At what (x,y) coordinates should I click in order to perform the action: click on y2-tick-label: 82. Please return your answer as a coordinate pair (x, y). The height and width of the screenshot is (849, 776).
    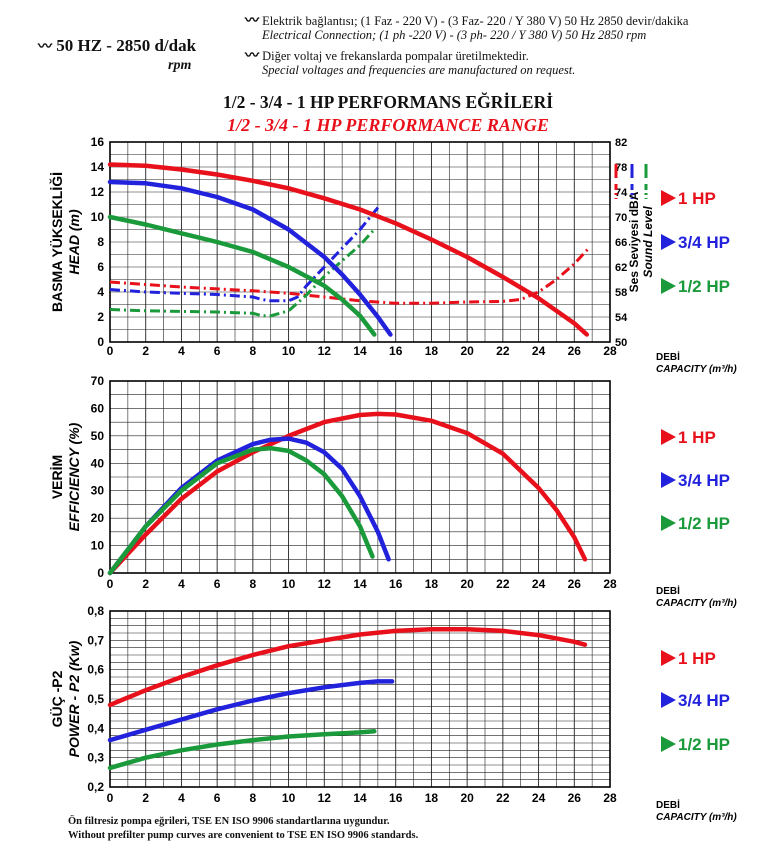
    Looking at the image, I should click on (621, 143).